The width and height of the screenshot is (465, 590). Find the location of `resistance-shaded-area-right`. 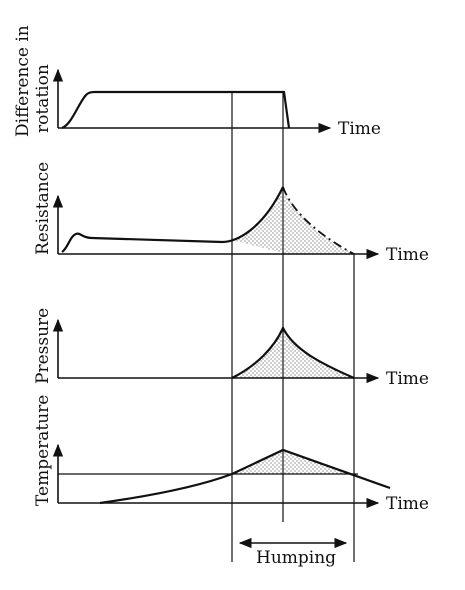

resistance-shaded-area-right is located at coordinates (318, 220).